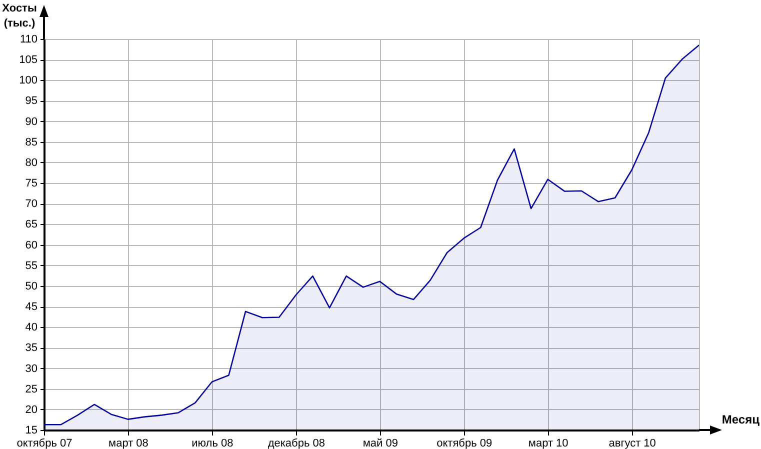 This screenshot has height=449, width=761. I want to click on y-tick-label: 15, so click(31, 430).